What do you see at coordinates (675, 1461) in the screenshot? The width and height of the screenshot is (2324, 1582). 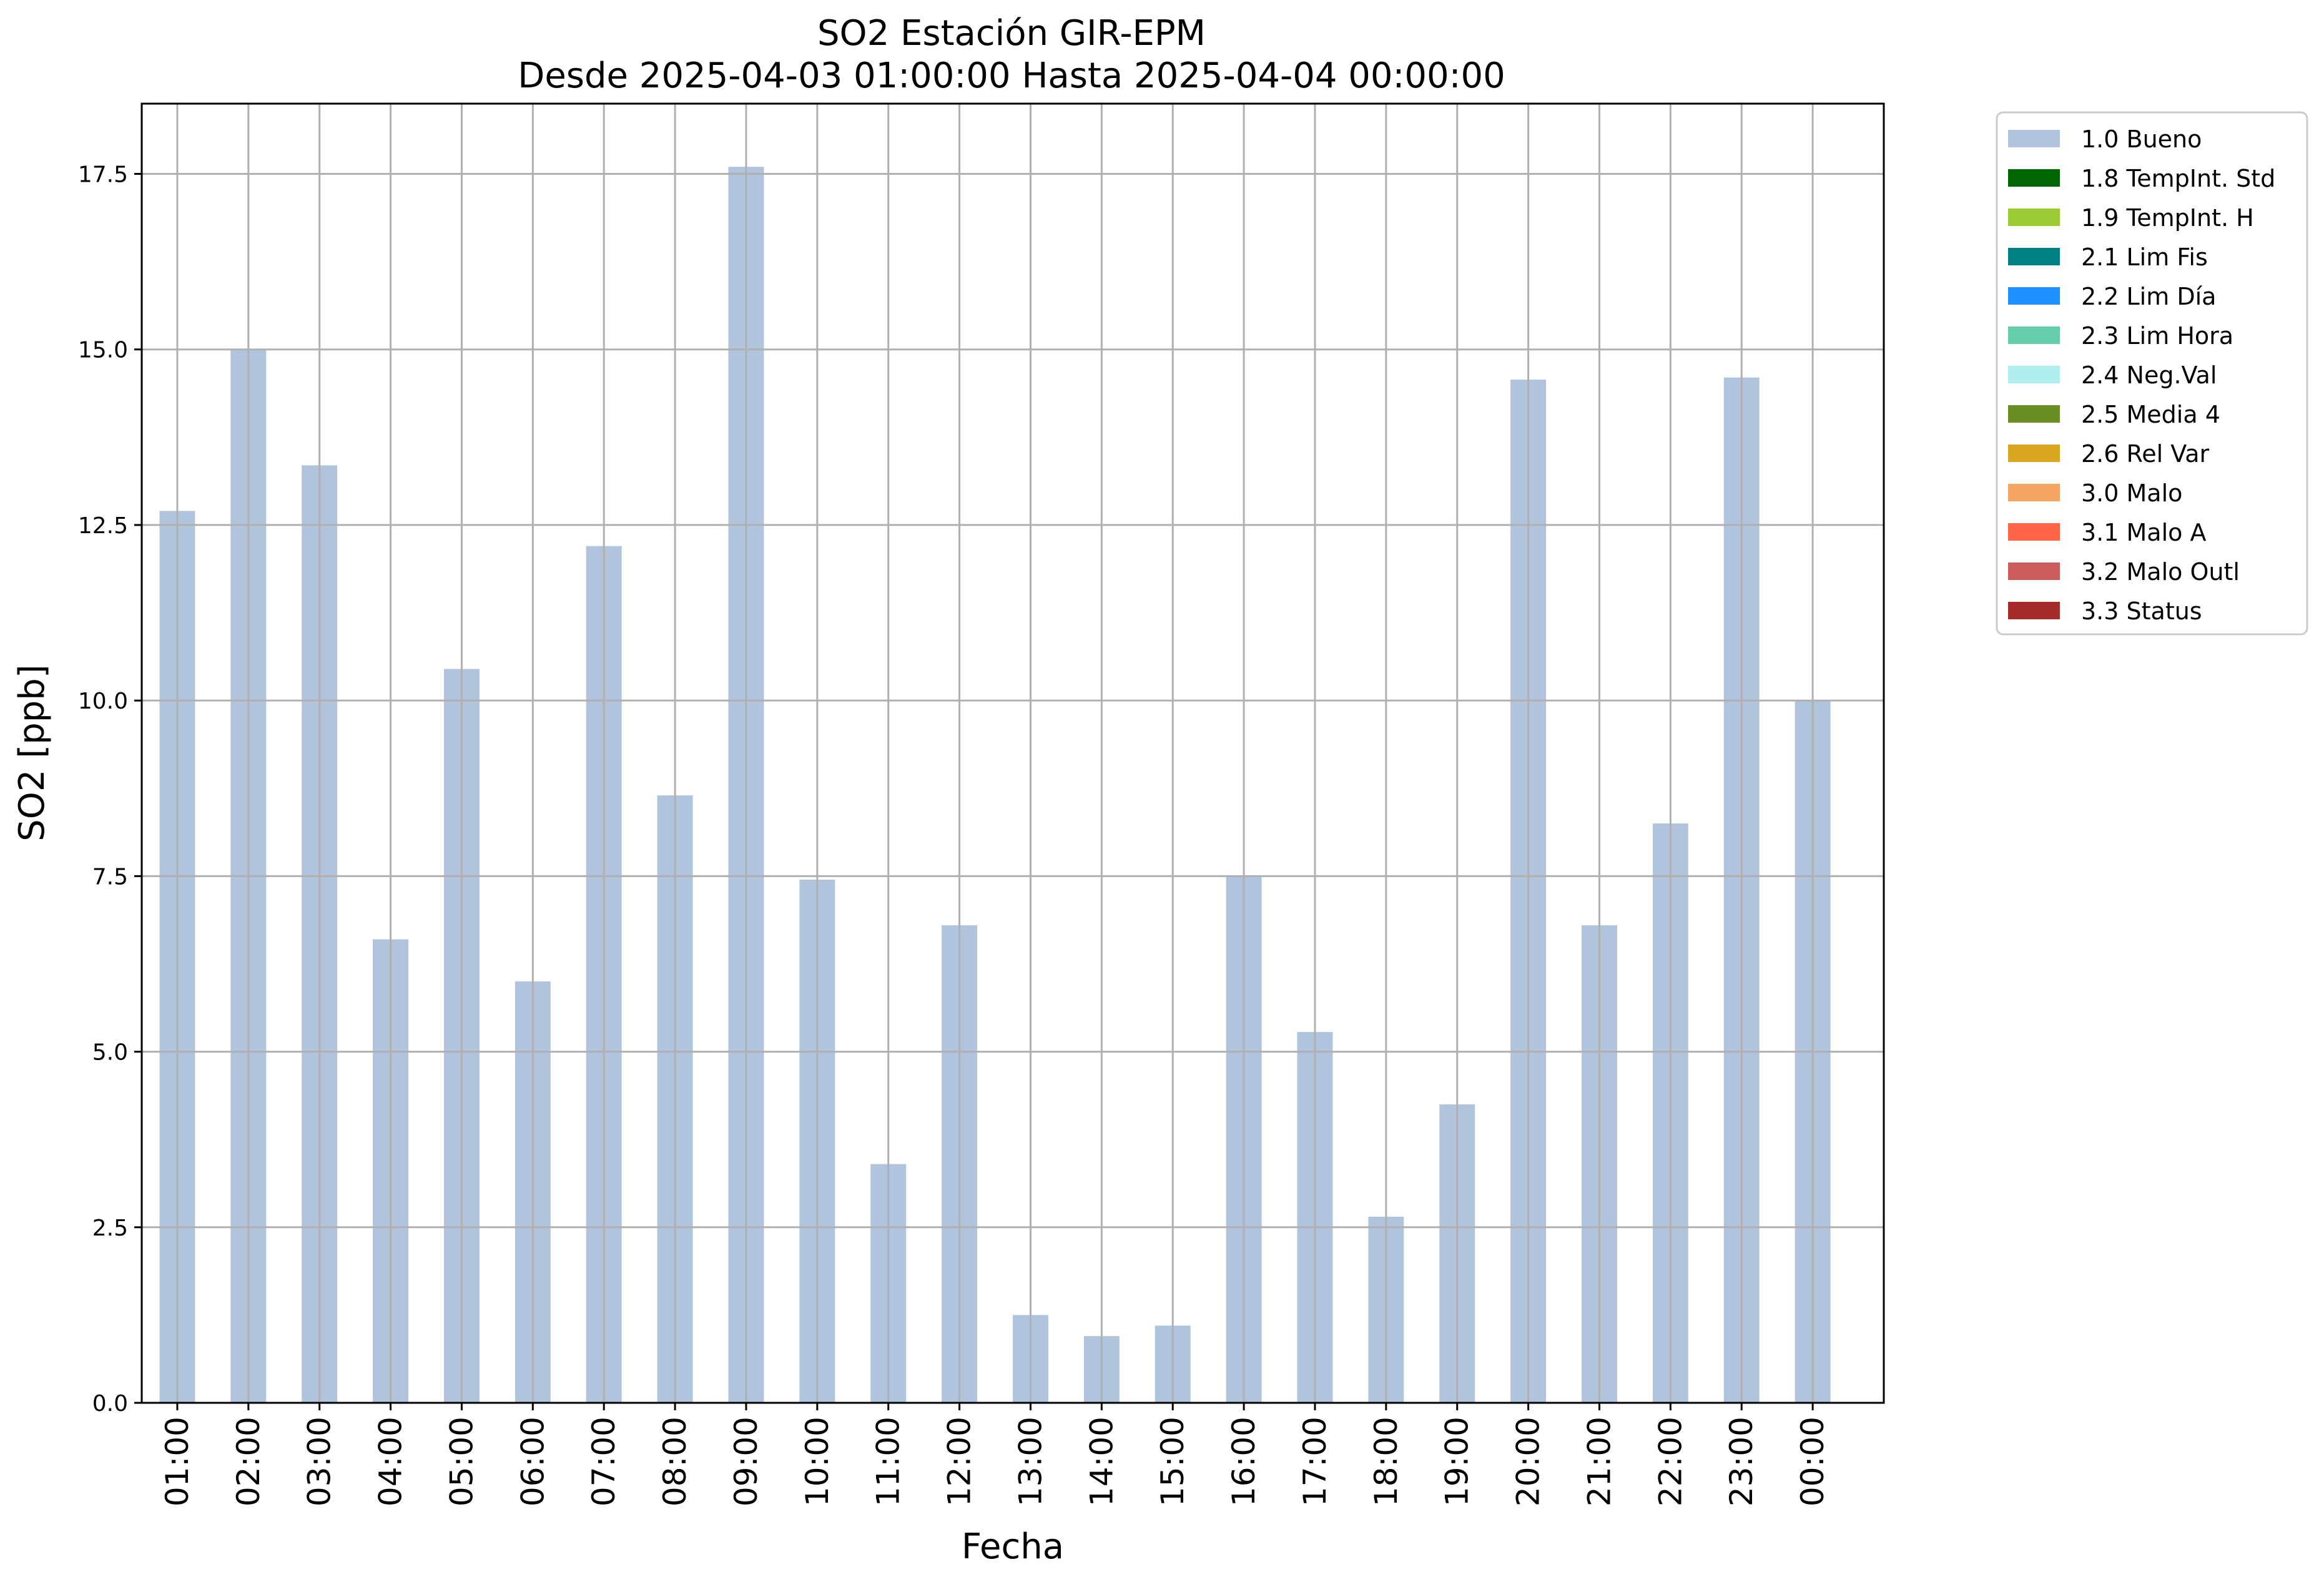 I see `x-tick-label: 08:00` at bounding box center [675, 1461].